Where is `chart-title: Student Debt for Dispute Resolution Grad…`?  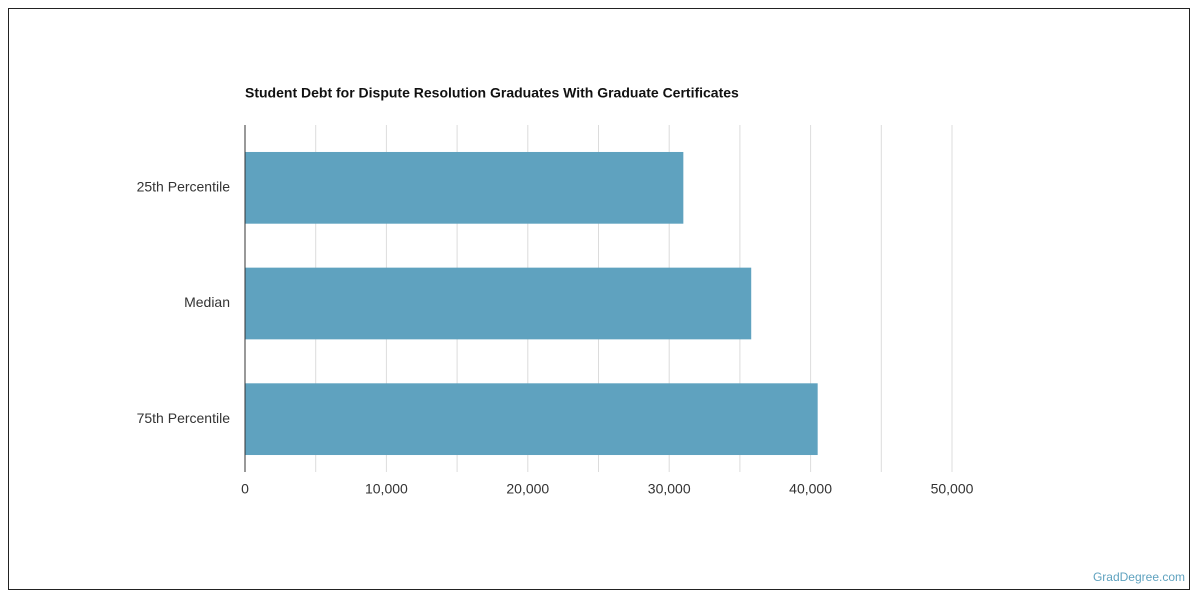 chart-title: Student Debt for Dispute Resolution Grad… is located at coordinates (492, 93).